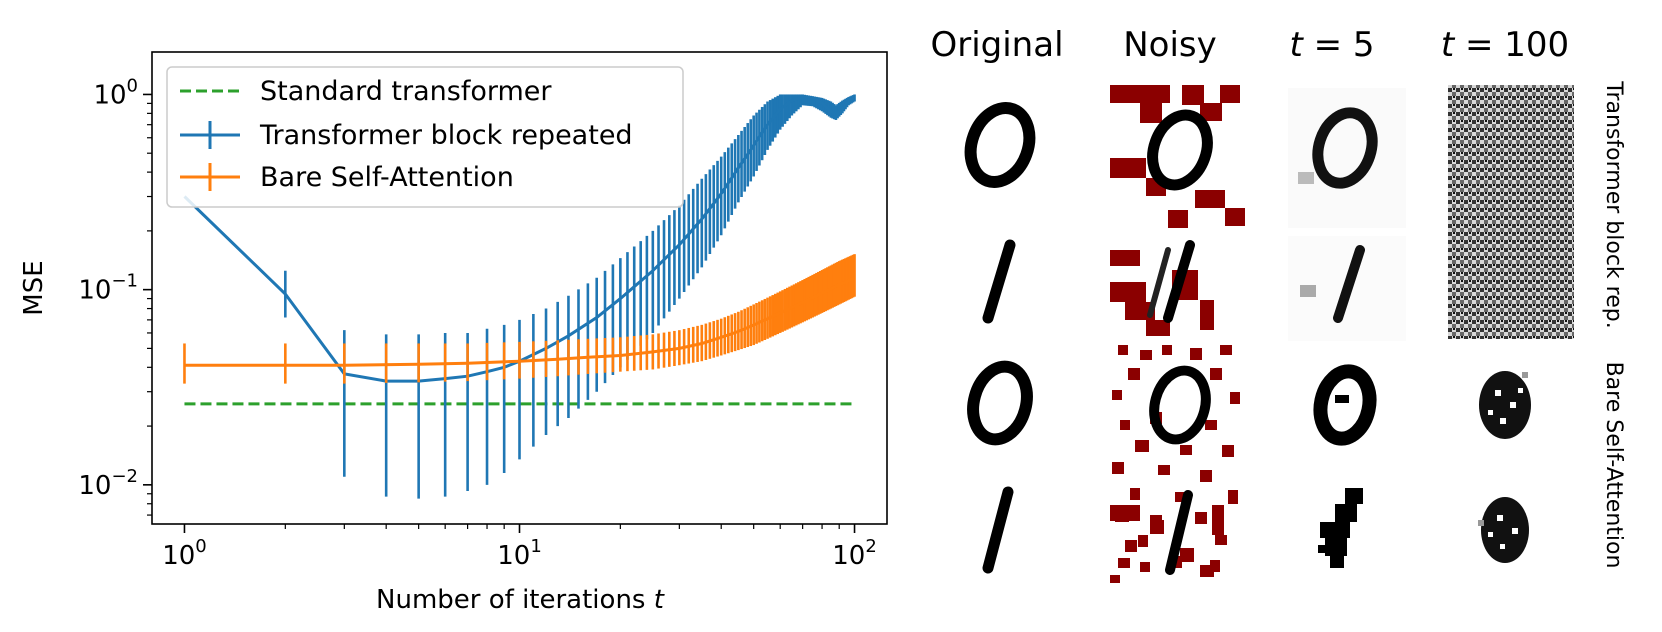  I want to click on legend-box, so click(425, 137).